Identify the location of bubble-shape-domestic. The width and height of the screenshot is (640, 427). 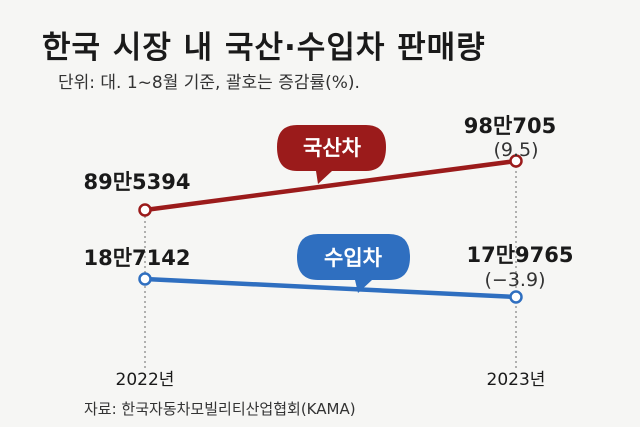
(331, 154).